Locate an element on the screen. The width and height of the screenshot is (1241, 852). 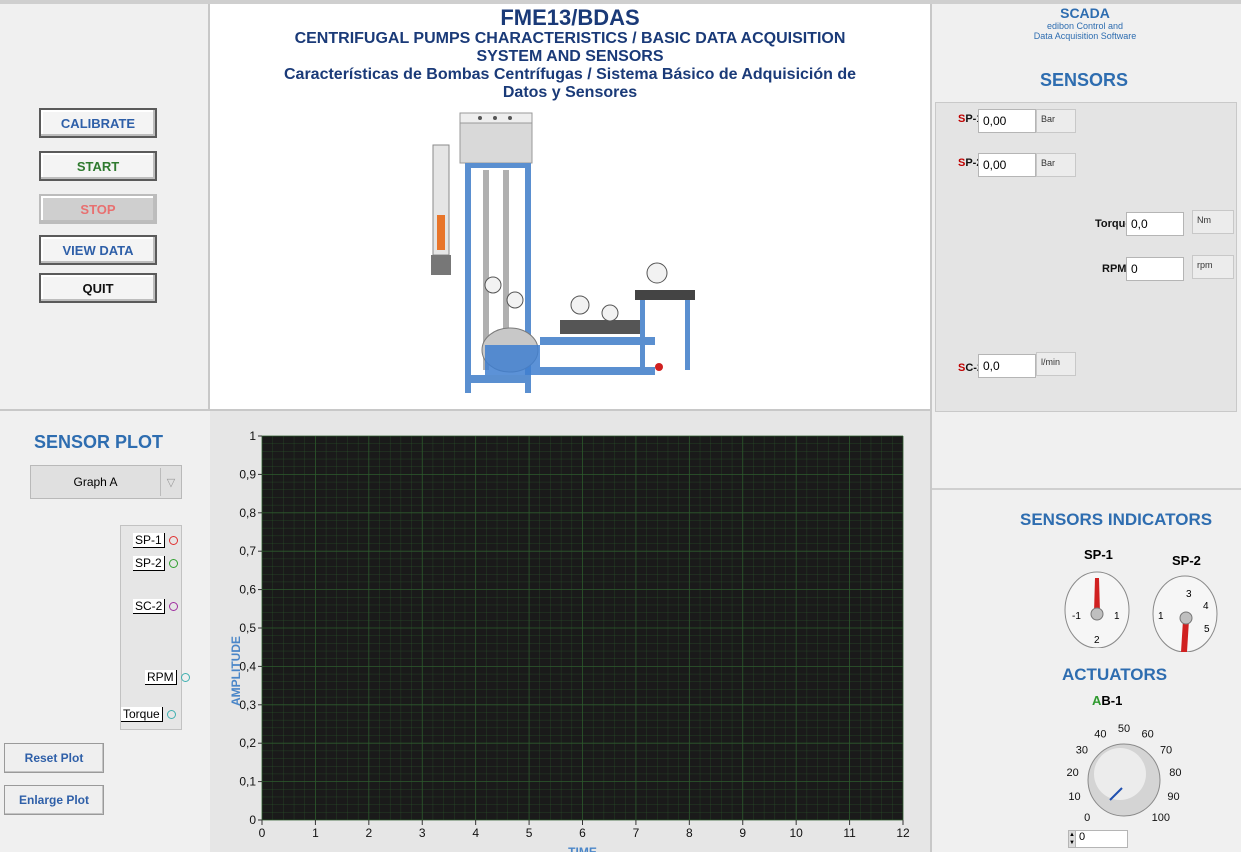
knob-tick-label: 20 is located at coordinates (1073, 773).